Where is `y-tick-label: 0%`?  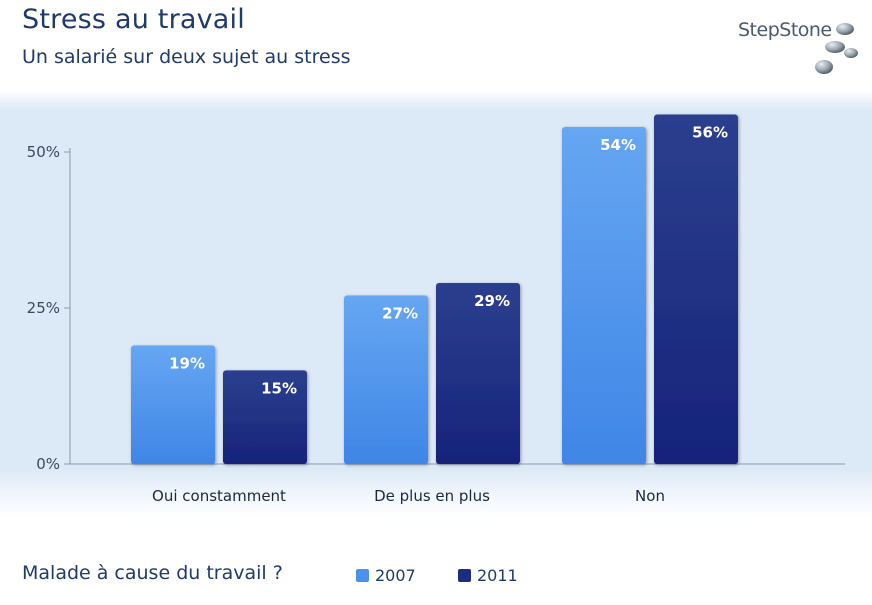
y-tick-label: 0% is located at coordinates (48, 464).